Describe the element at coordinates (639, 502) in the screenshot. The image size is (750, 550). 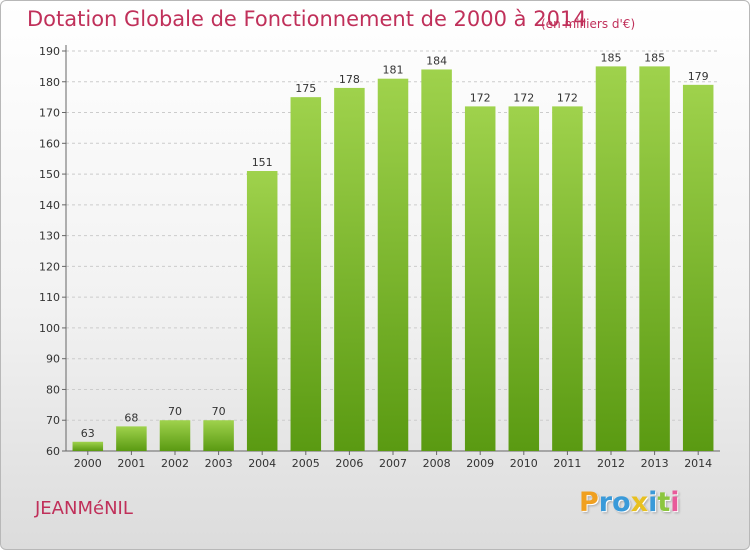
I see `logo-letter: x` at that location.